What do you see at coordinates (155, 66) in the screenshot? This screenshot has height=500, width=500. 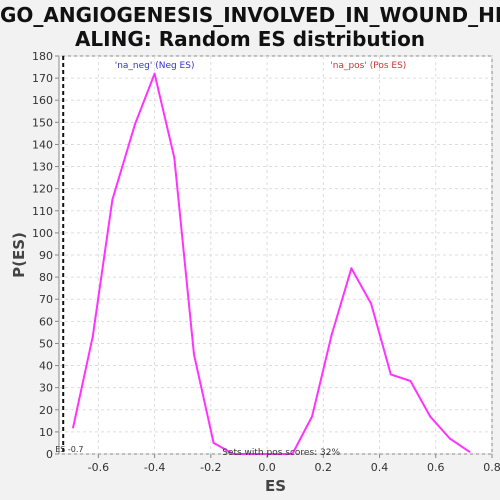 I see `annotation-label: 'na_neg' (Neg ES)` at bounding box center [155, 66].